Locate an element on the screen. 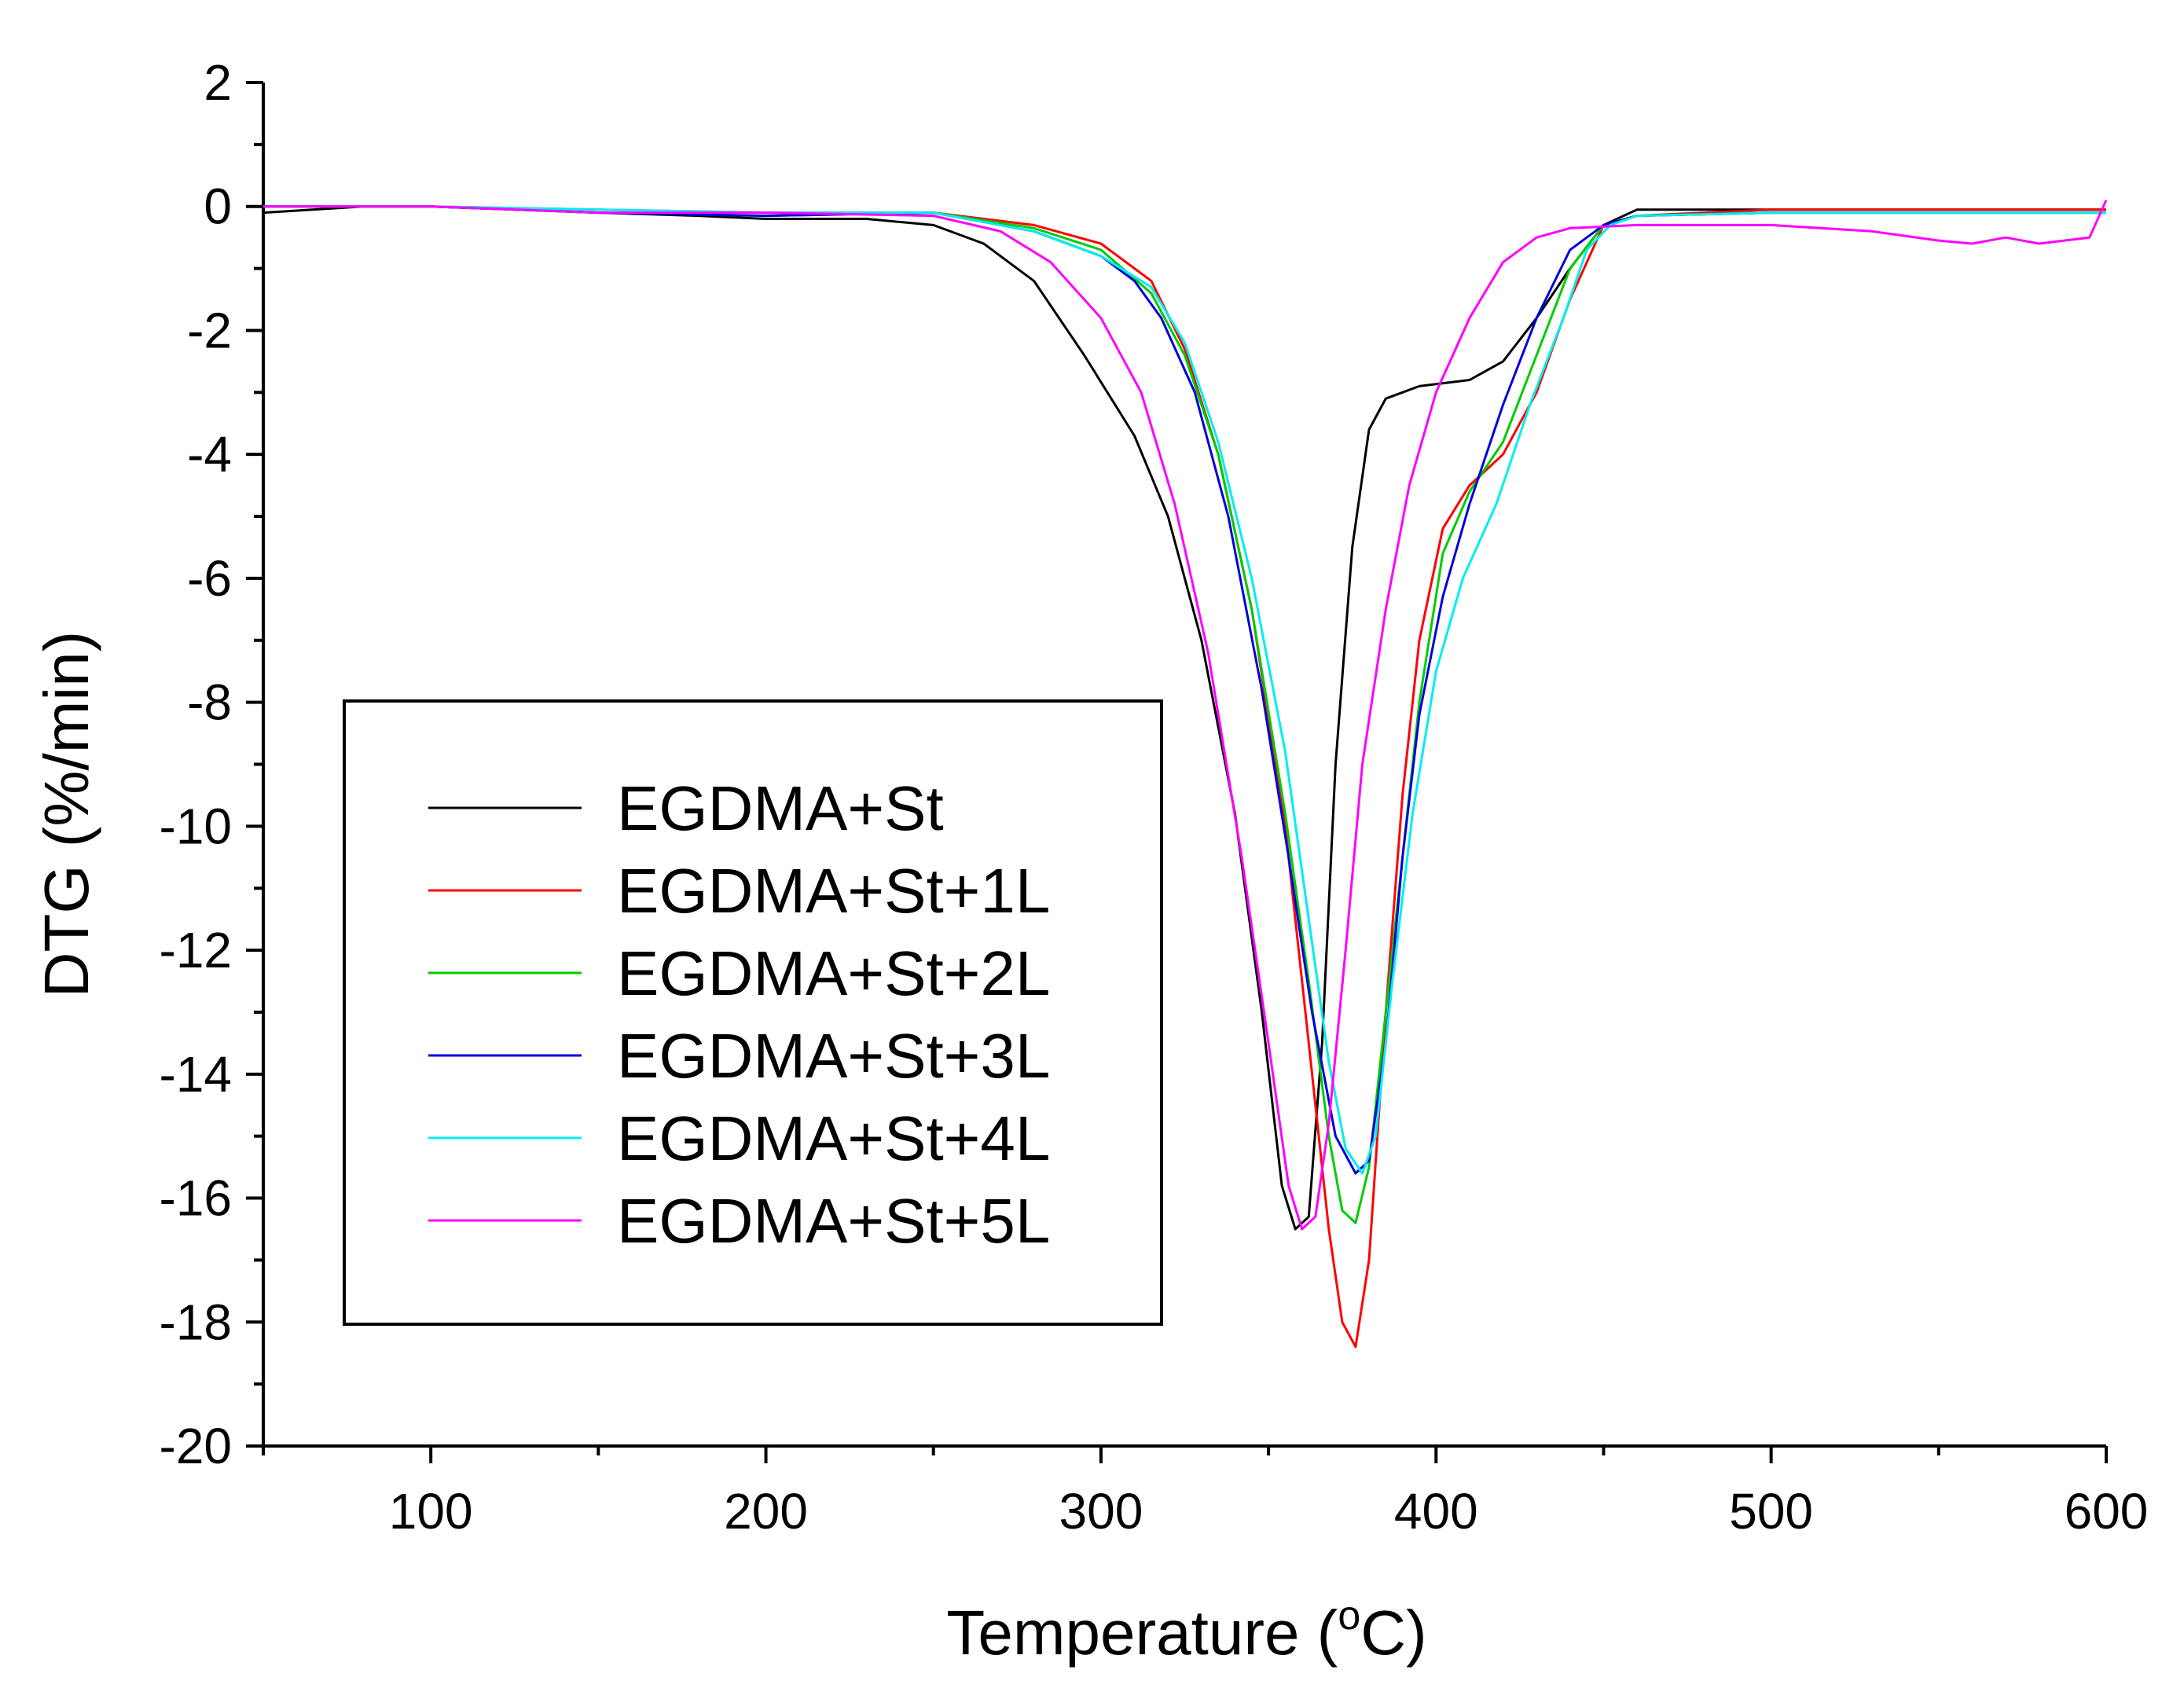 The height and width of the screenshot is (1692, 2184). x-tick-label: 100 is located at coordinates (431, 1511).